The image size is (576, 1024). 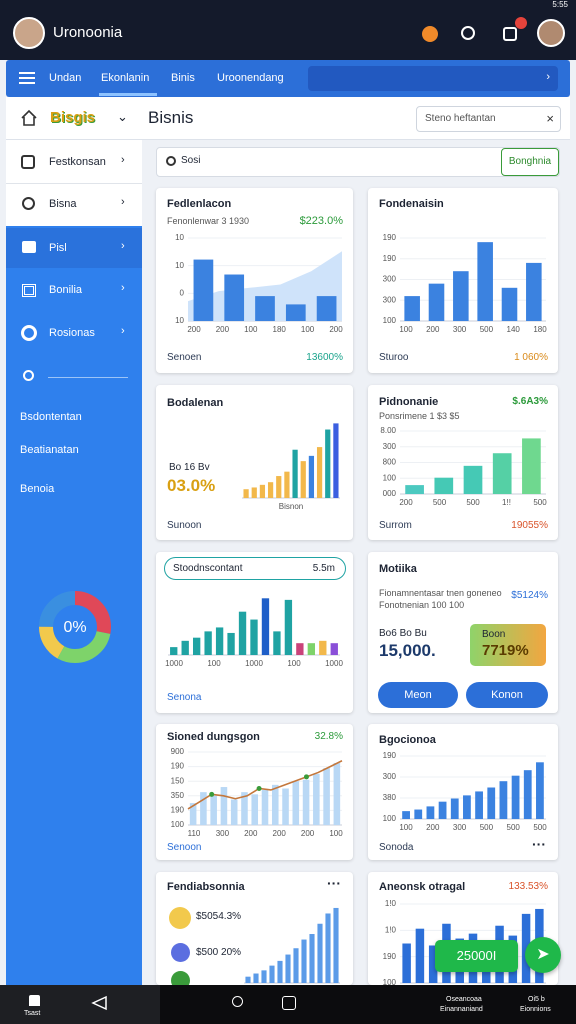 What do you see at coordinates (530, 162) in the screenshot?
I see `search-button: Bonghnia` at bounding box center [530, 162].